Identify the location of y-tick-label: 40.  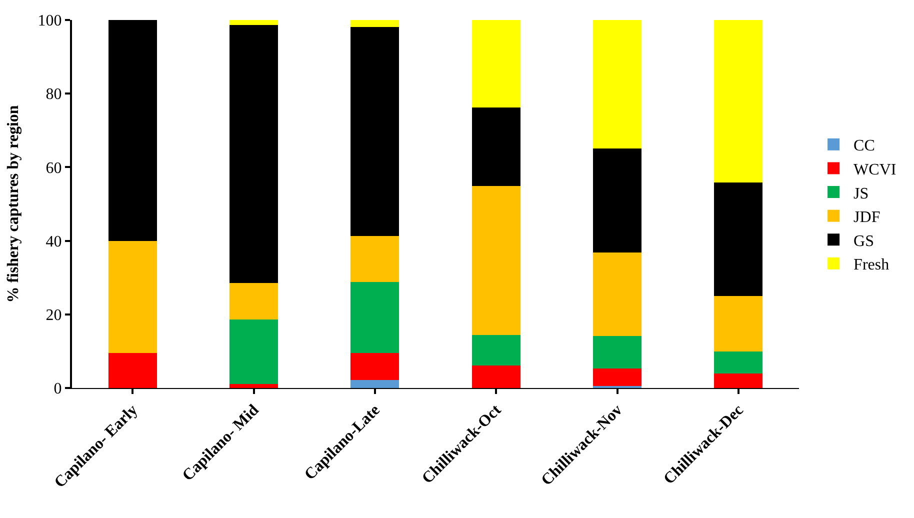
(54, 241).